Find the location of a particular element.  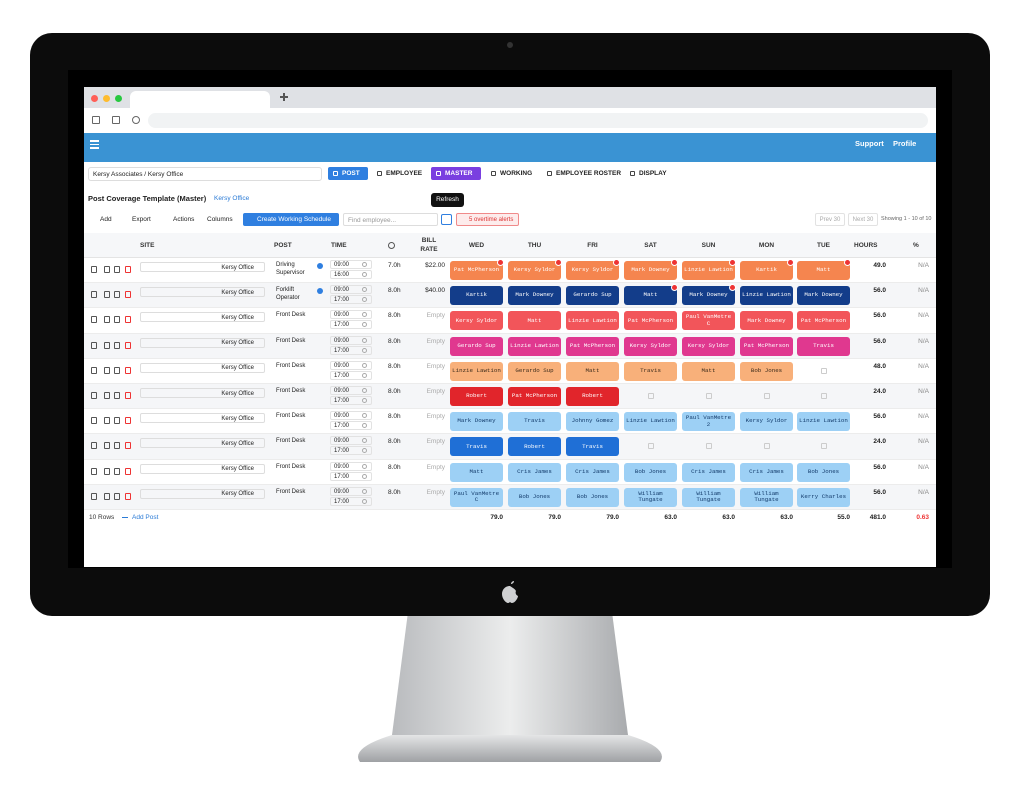

nav-tab: EMPLOYEE ROSTER is located at coordinates (589, 173).